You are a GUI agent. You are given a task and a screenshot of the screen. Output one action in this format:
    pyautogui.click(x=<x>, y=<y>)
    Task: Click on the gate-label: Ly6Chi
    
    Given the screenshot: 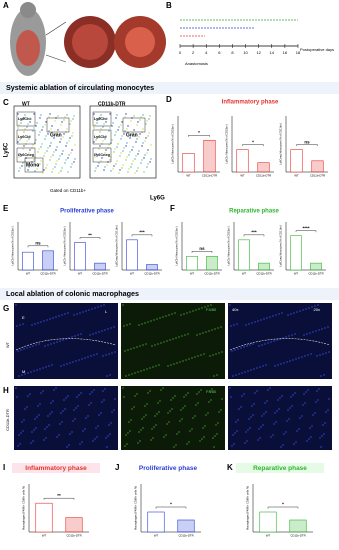 What is the action you would take?
    pyautogui.click(x=100, y=119)
    